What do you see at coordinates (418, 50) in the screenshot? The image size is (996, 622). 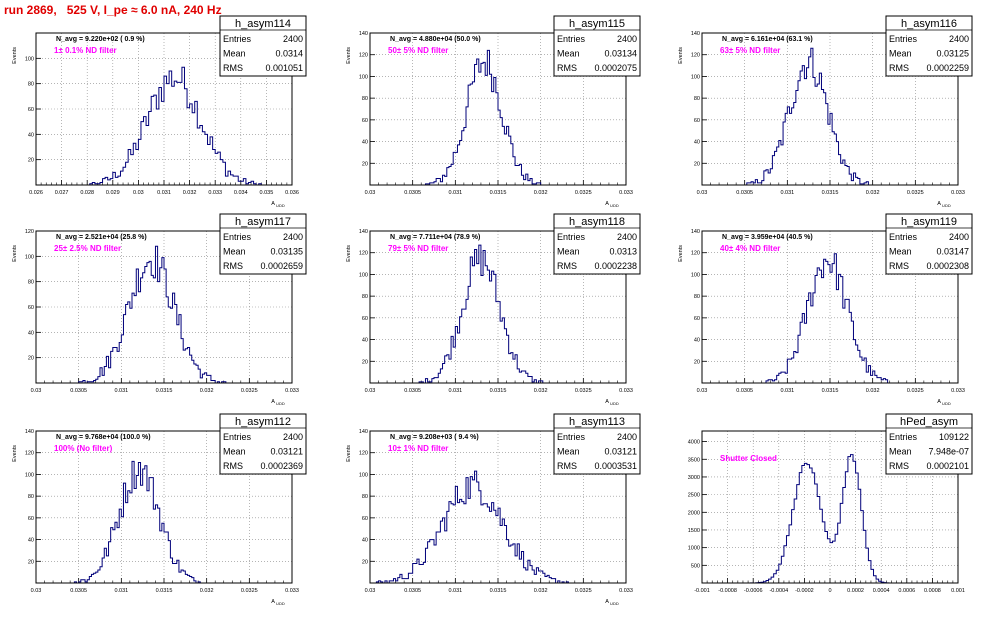 I see `filter-label: 50± 5% ND filter` at bounding box center [418, 50].